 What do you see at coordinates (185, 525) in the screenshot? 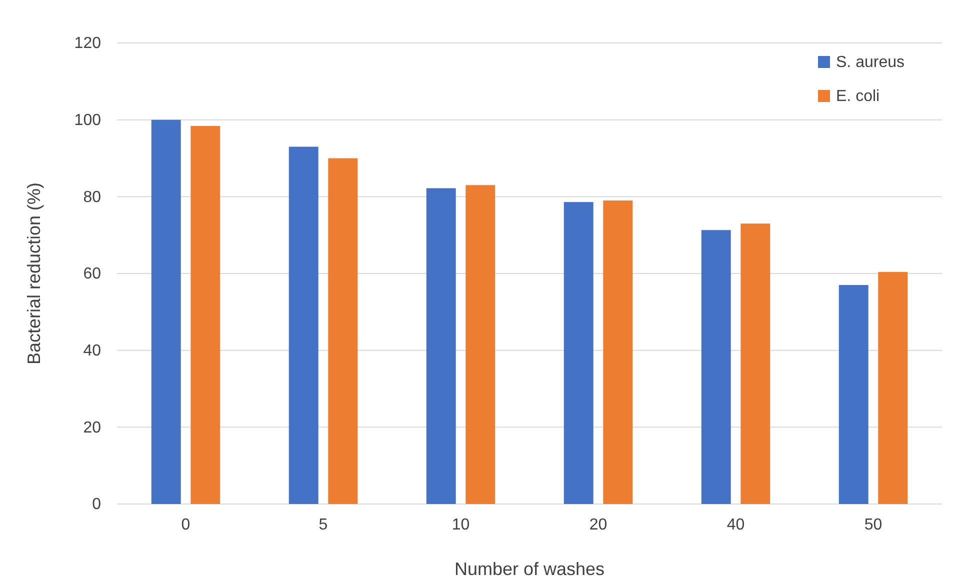
I see `x-tick-label: 0` at bounding box center [185, 525].